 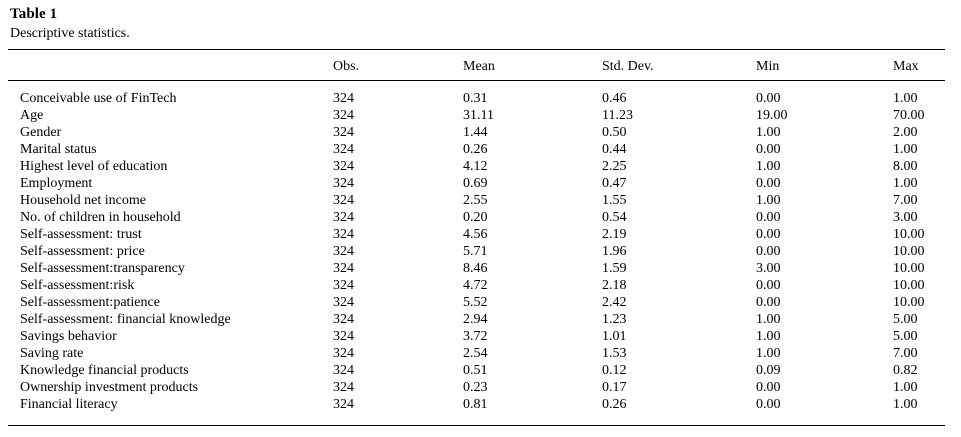 I want to click on variable-label-cell: Savings behavior, so click(x=68, y=336).